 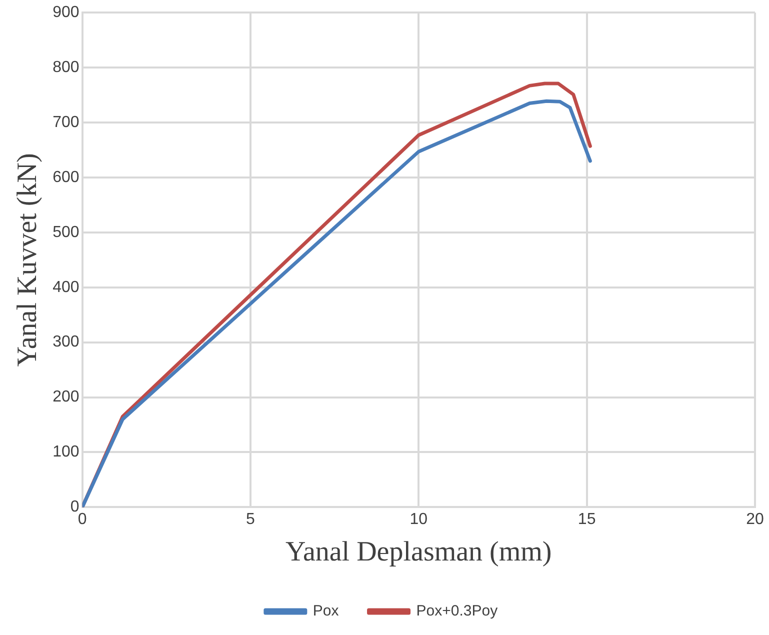 I want to click on legend-label: Pox, so click(x=326, y=611).